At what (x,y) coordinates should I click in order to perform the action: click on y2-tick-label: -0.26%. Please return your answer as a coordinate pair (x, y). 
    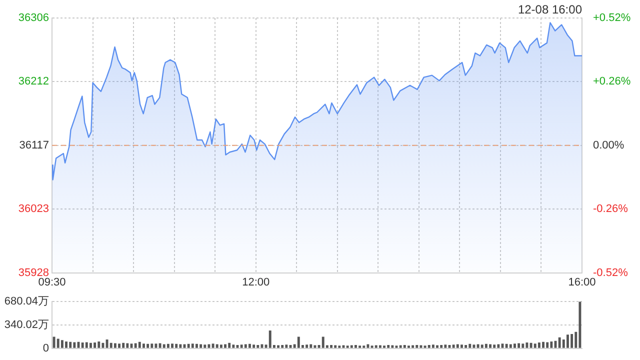
    Looking at the image, I should click on (610, 209).